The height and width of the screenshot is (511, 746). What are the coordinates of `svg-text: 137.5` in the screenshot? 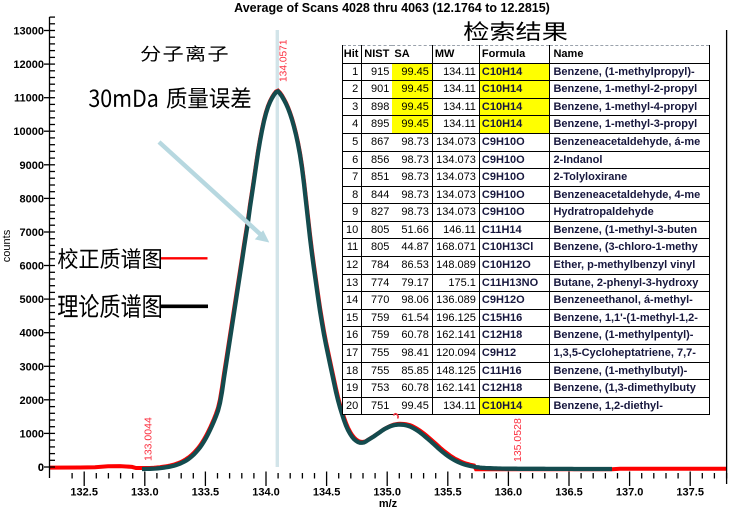 It's located at (690, 493).